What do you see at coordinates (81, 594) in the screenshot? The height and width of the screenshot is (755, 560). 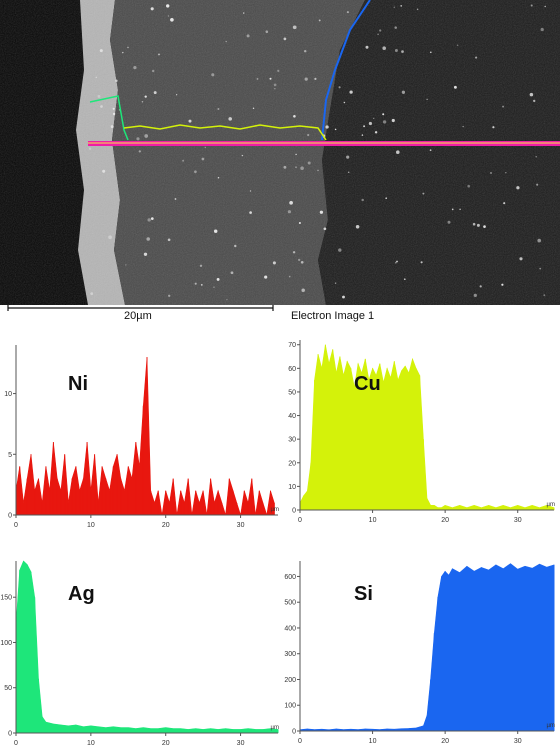 I see `ag-label: Ag` at bounding box center [81, 594].